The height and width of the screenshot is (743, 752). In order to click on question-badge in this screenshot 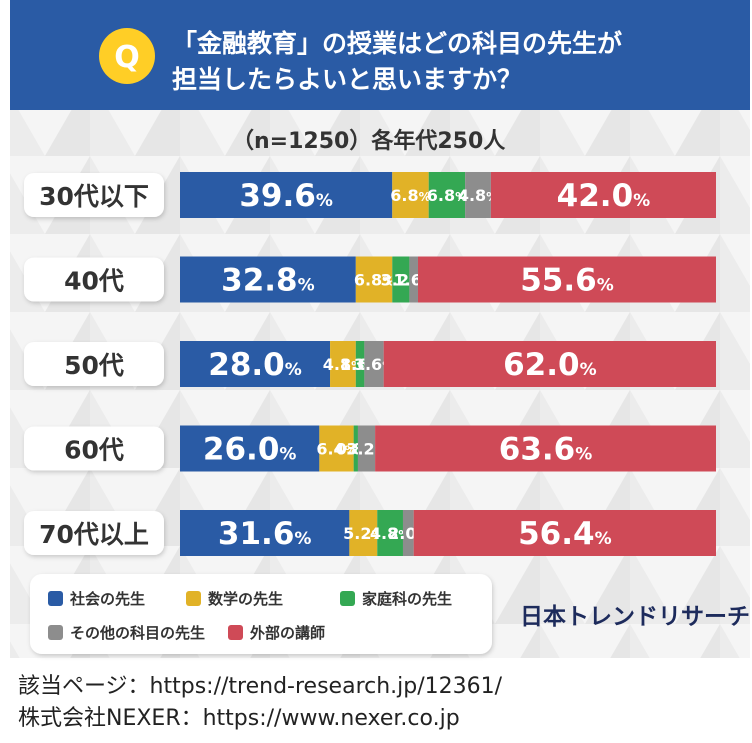, I will do `click(127, 56)`.